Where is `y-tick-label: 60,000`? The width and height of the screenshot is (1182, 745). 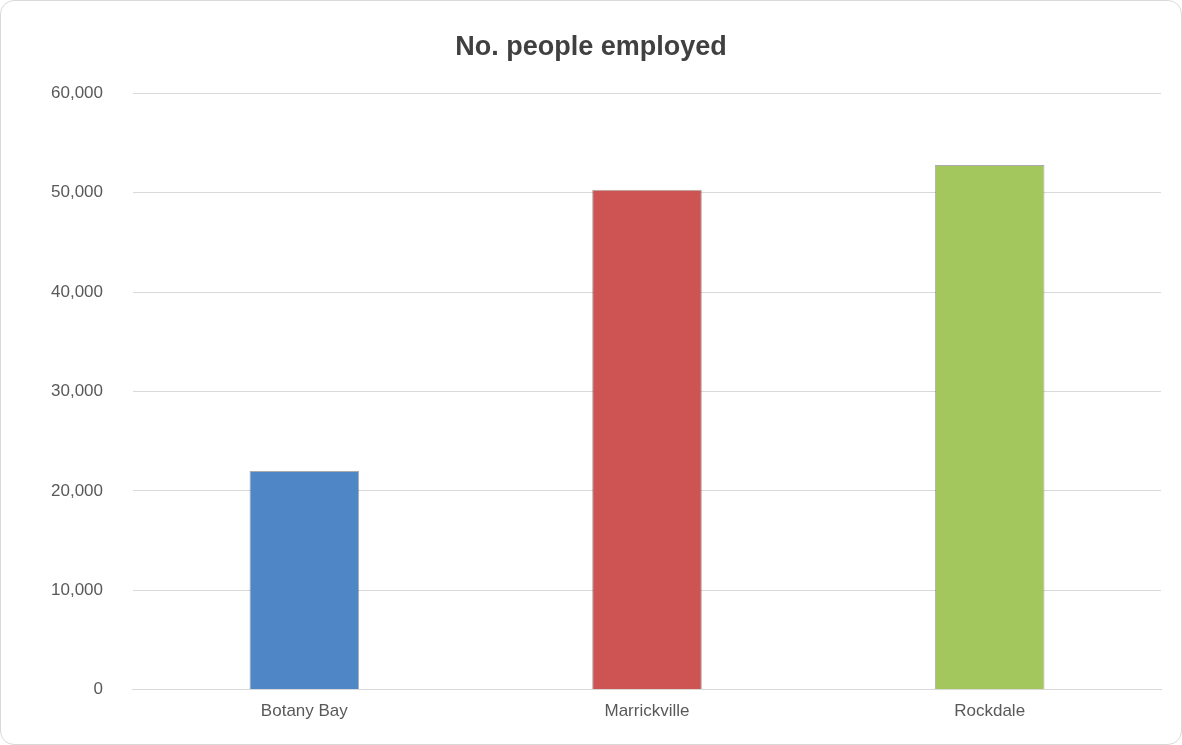 y-tick-label: 60,000 is located at coordinates (77, 93).